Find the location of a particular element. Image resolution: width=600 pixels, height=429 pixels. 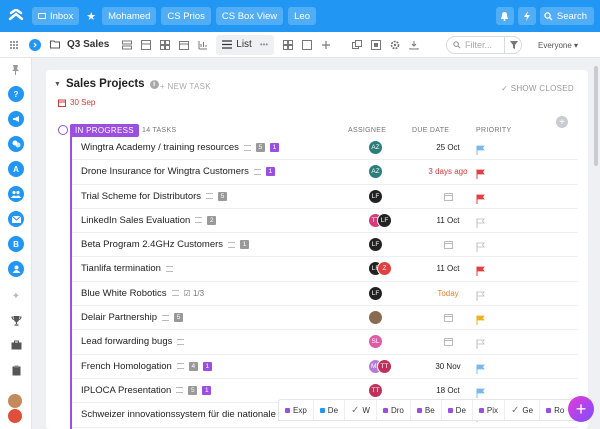

people-icon is located at coordinates (16, 269).